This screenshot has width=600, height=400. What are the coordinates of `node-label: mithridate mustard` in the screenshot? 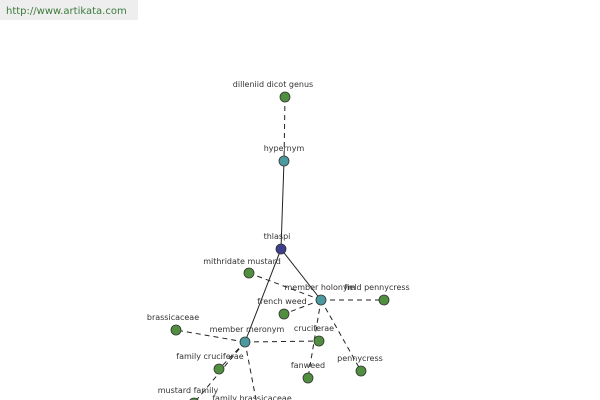 It's located at (242, 261).